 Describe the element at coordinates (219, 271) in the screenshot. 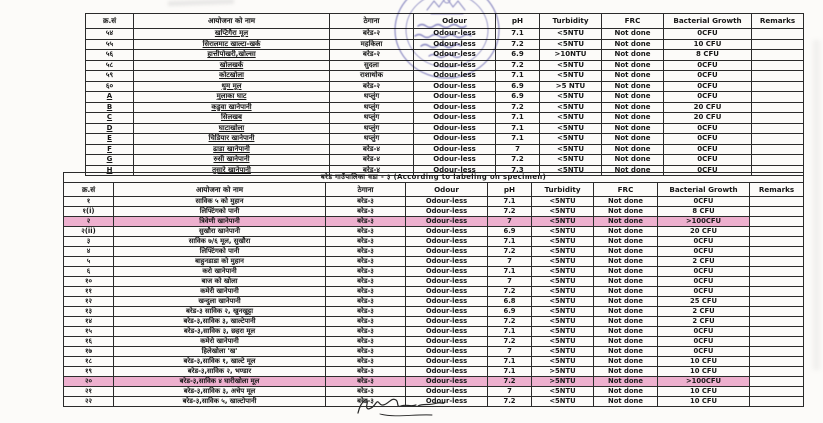

I see `cell-name: करो खानेपानी` at that location.